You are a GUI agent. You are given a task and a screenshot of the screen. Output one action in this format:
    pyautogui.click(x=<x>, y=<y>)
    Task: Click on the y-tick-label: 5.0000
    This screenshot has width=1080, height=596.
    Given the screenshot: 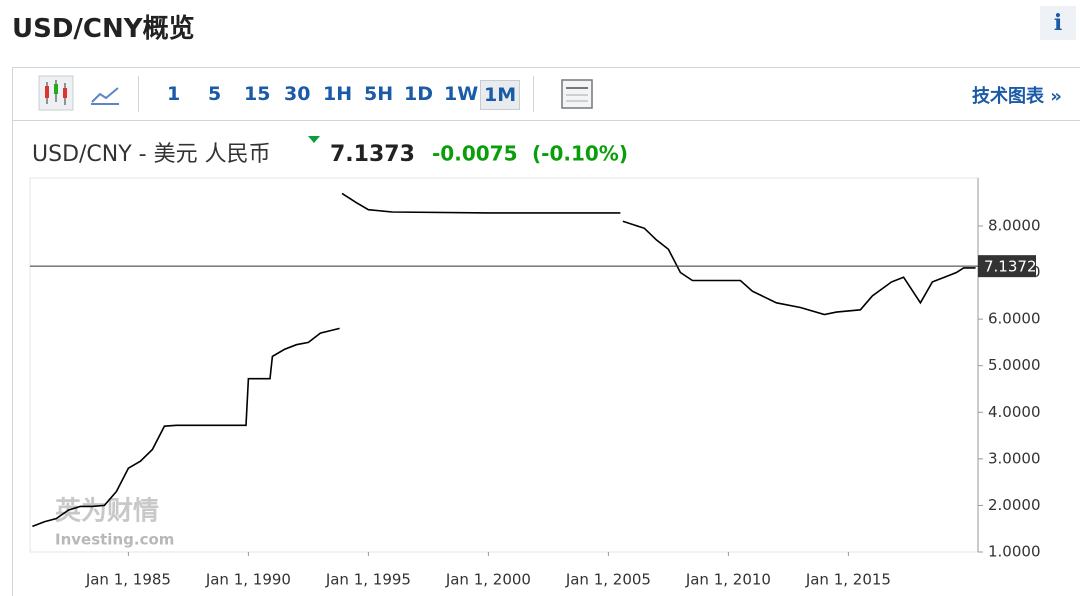 What is the action you would take?
    pyautogui.click(x=1014, y=365)
    